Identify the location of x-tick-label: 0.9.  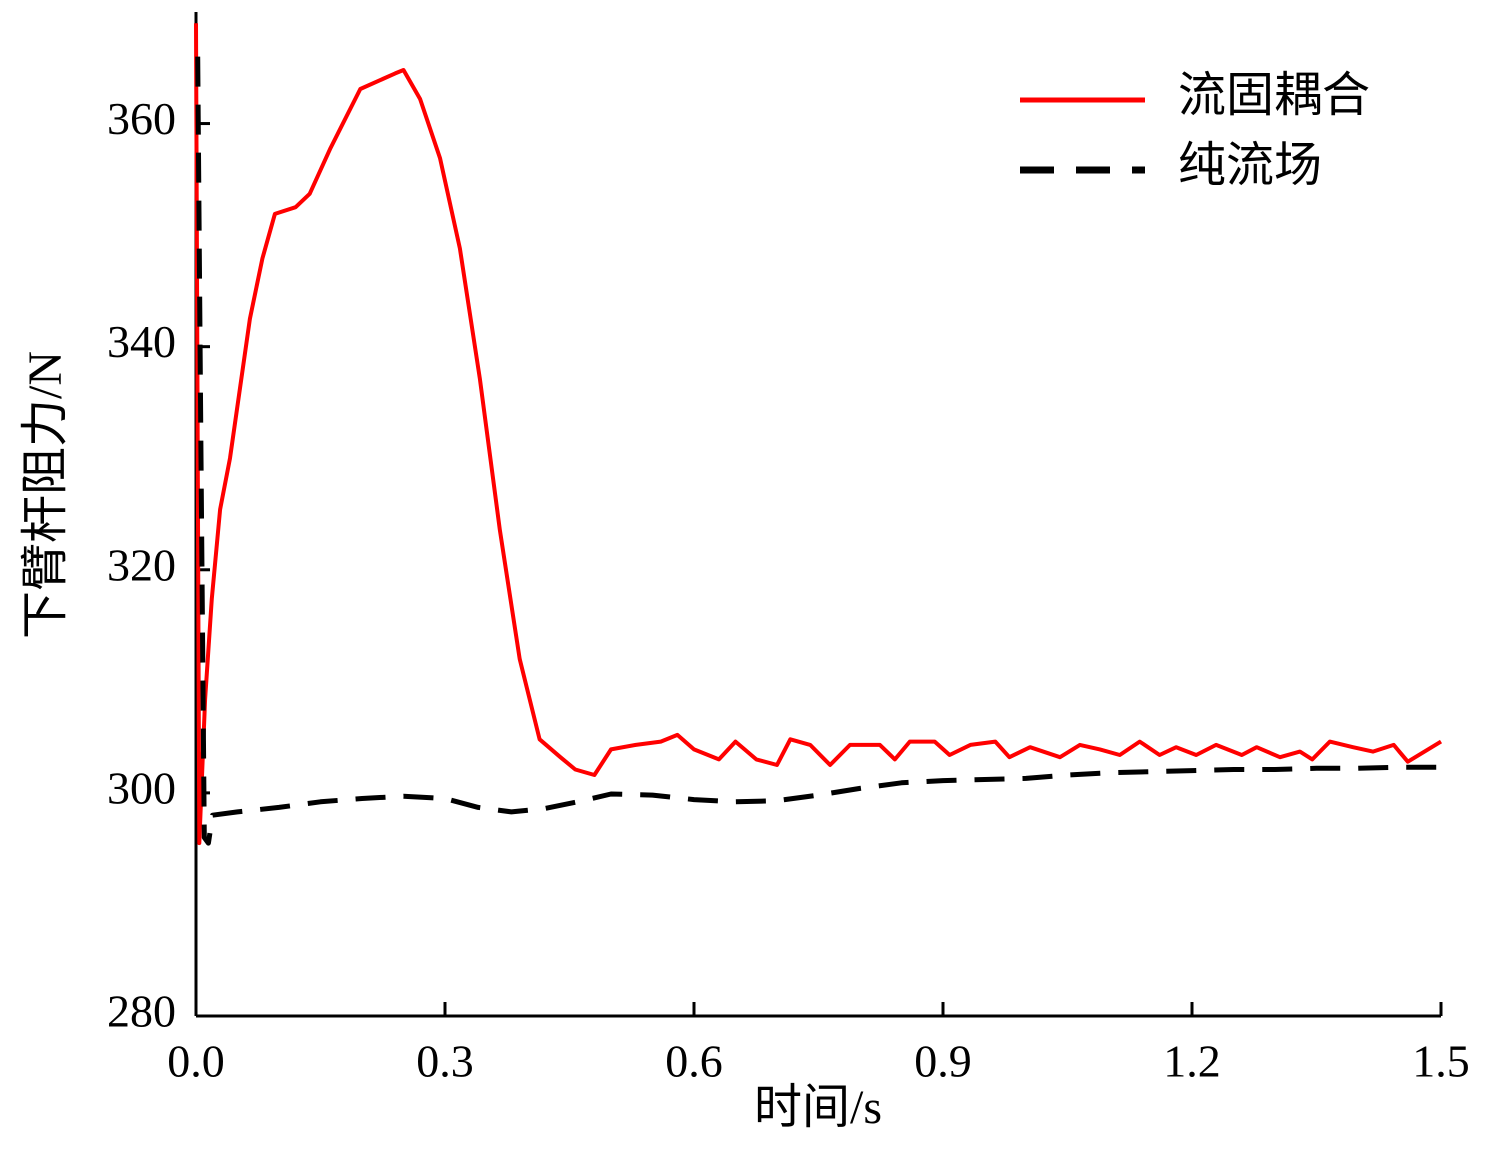
(943, 1061).